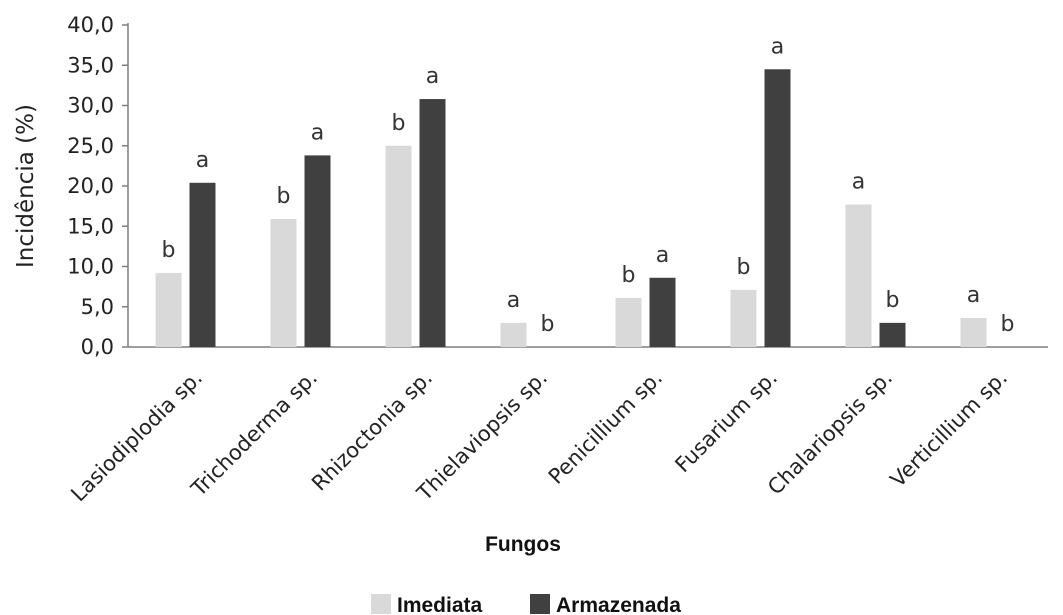 This screenshot has height=615, width=1063. What do you see at coordinates (26, 186) in the screenshot?
I see `y-axis-title: Incidência (%)` at bounding box center [26, 186].